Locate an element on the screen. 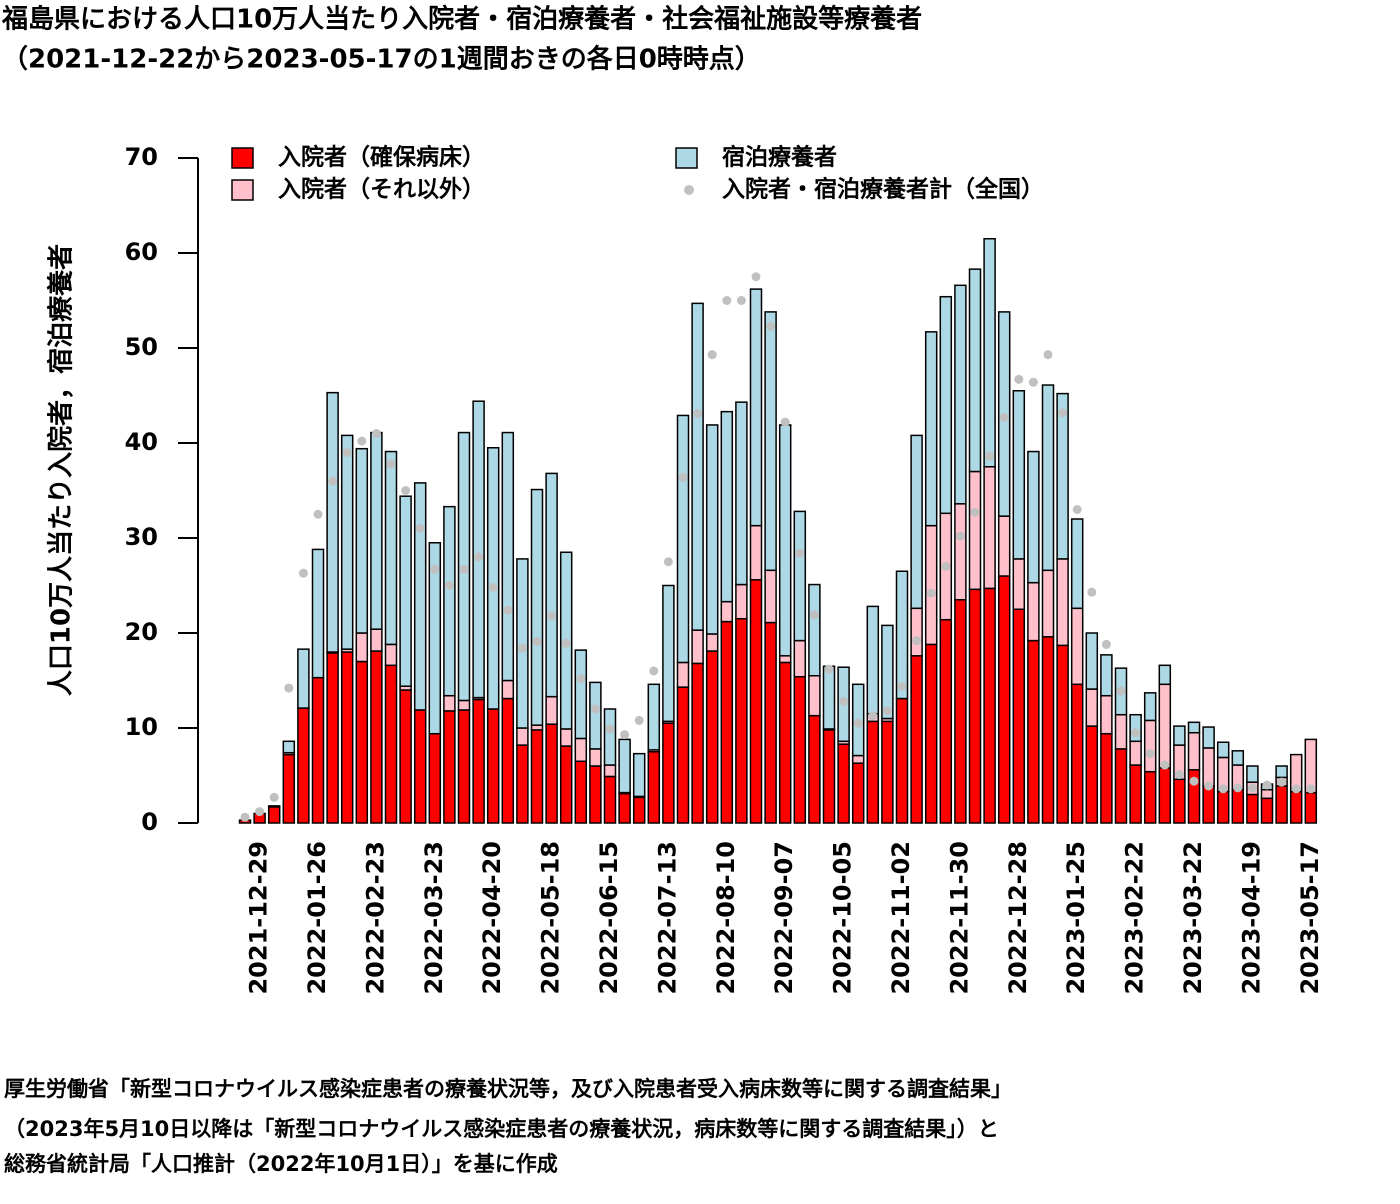  y-tick-label: 40 is located at coordinates (141, 442).